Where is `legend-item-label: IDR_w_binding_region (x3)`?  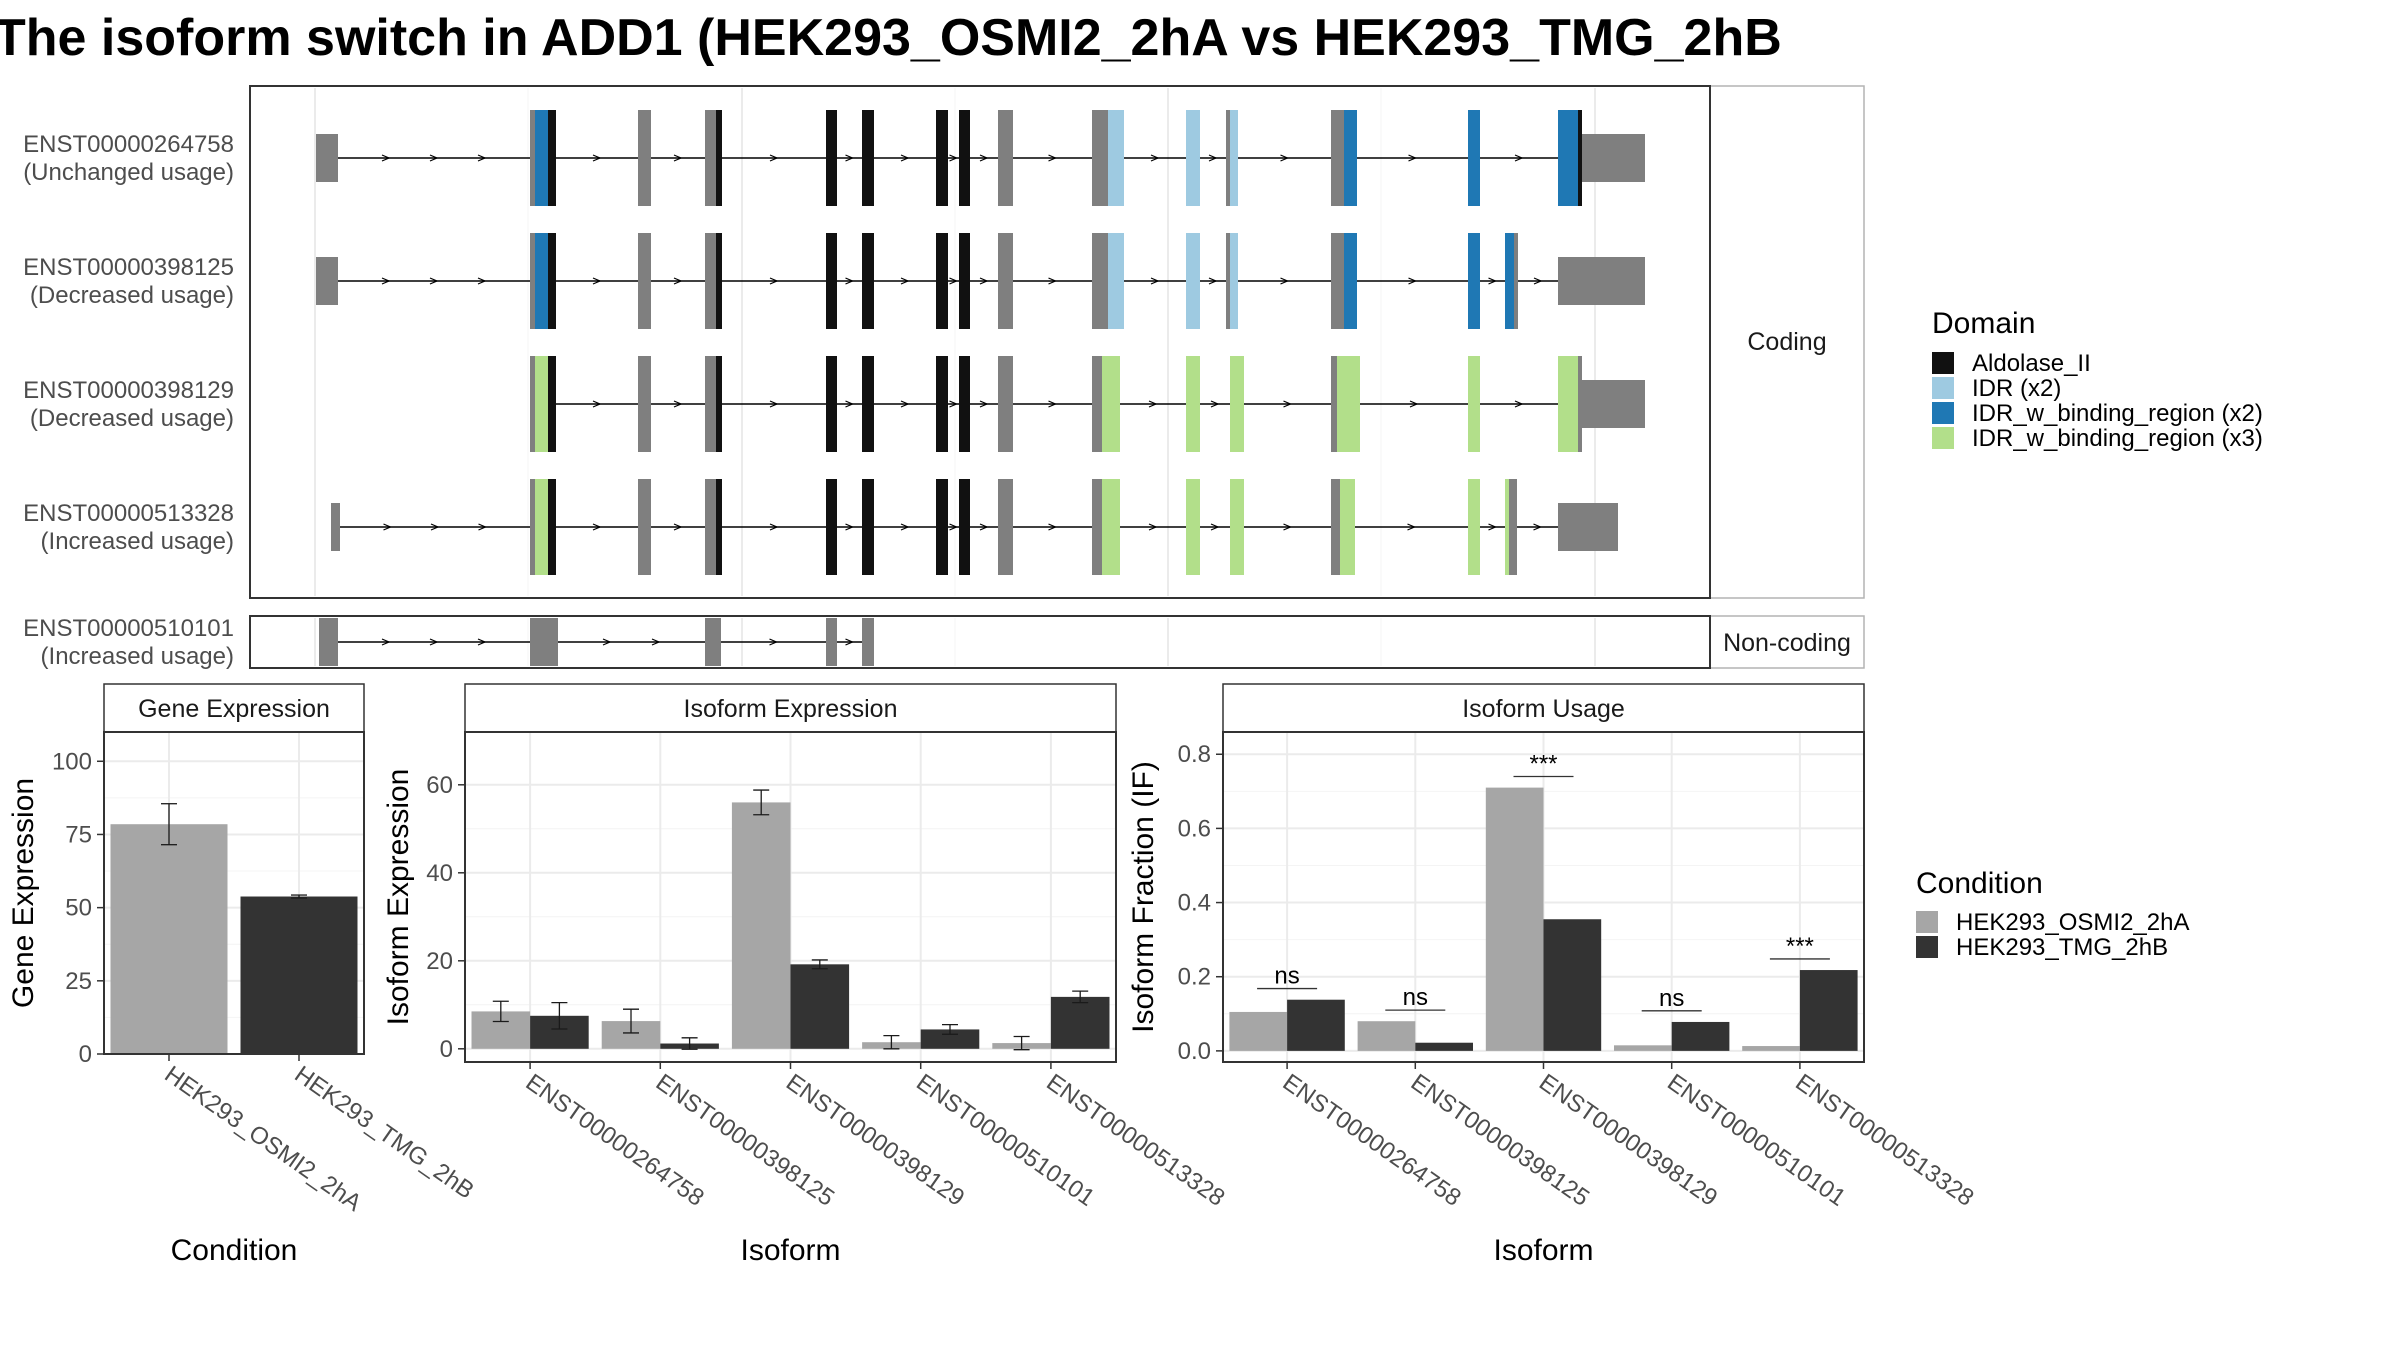 legend-item-label: IDR_w_binding_region (x3) is located at coordinates (2117, 438).